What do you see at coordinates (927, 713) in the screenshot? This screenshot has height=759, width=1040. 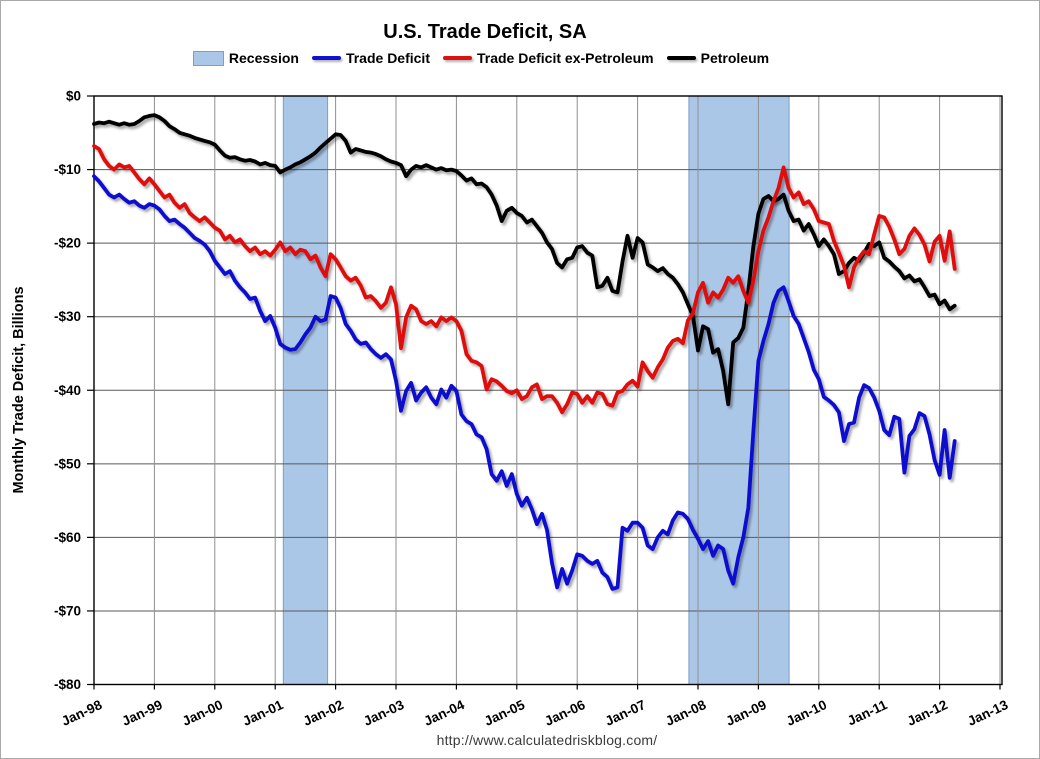 I see `x-tick-label: Jan-12` at bounding box center [927, 713].